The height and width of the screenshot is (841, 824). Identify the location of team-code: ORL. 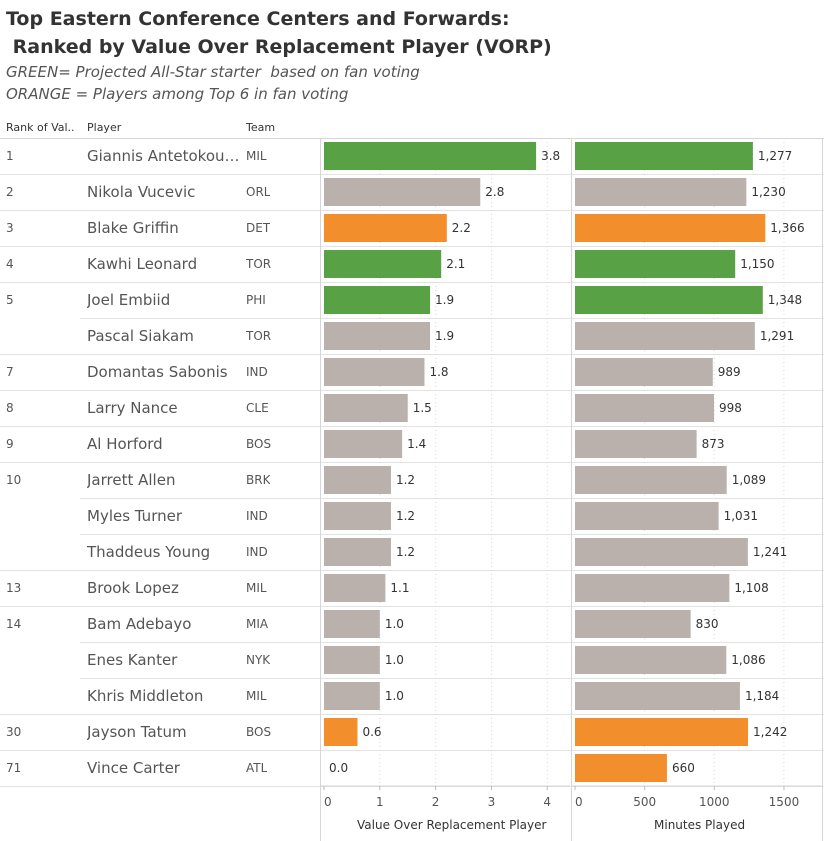
(258, 191).